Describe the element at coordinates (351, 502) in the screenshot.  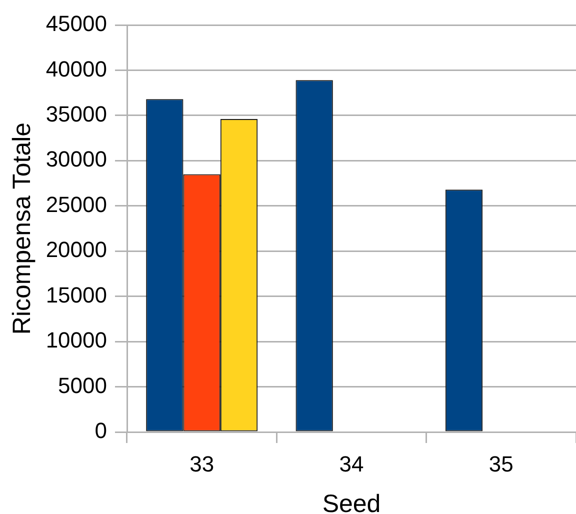
I see `x-axis-title: Seed` at that location.